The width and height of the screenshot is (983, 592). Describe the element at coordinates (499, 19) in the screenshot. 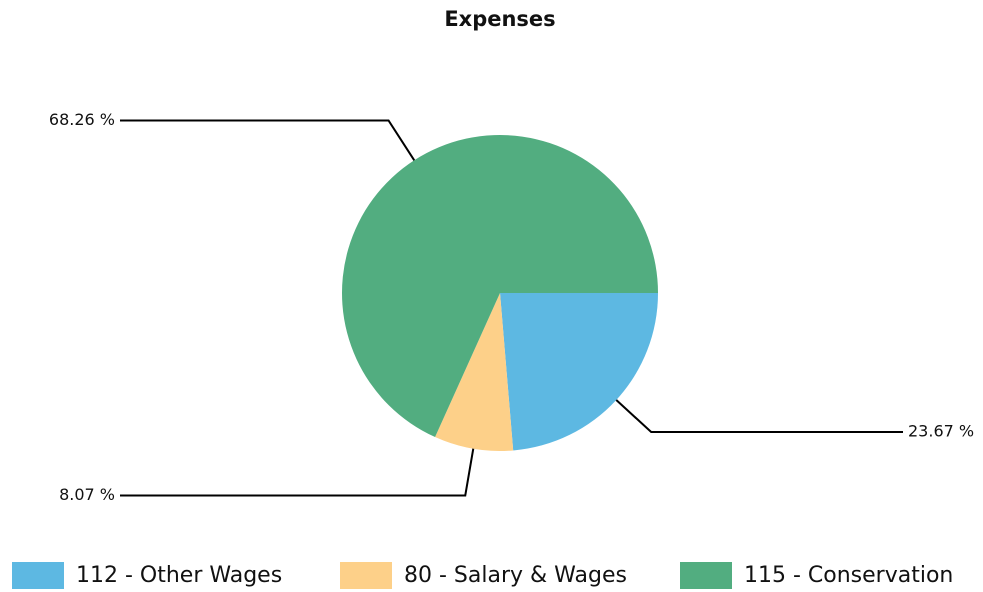

I see `chart-title: Expenses` at that location.